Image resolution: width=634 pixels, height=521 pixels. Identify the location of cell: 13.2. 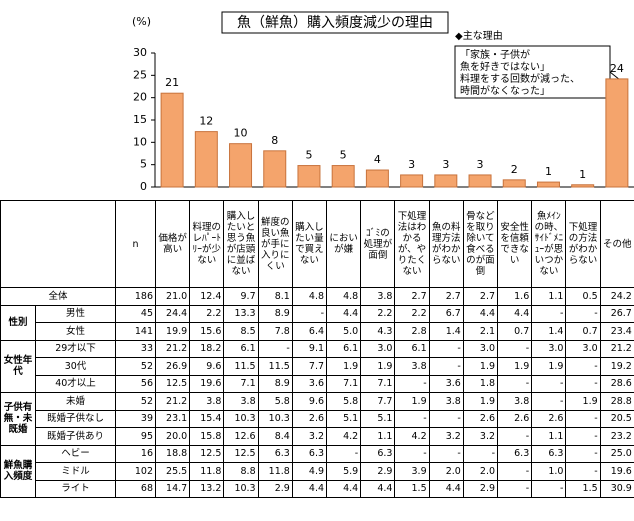
(207, 488).